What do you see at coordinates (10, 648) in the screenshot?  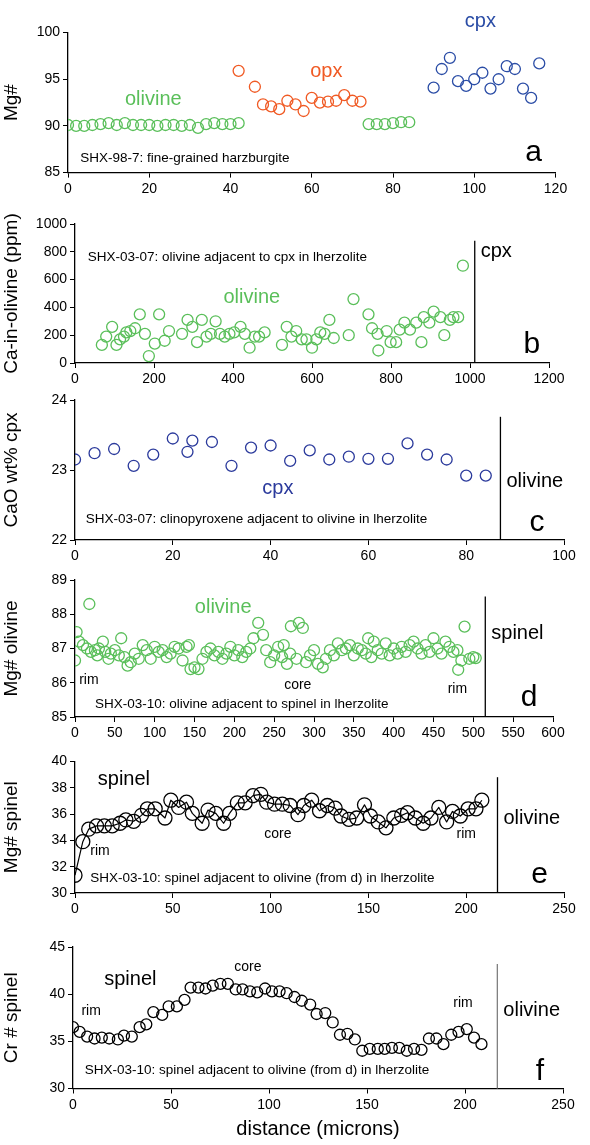 I see `y-axis-title: Mg# olivine` at bounding box center [10, 648].